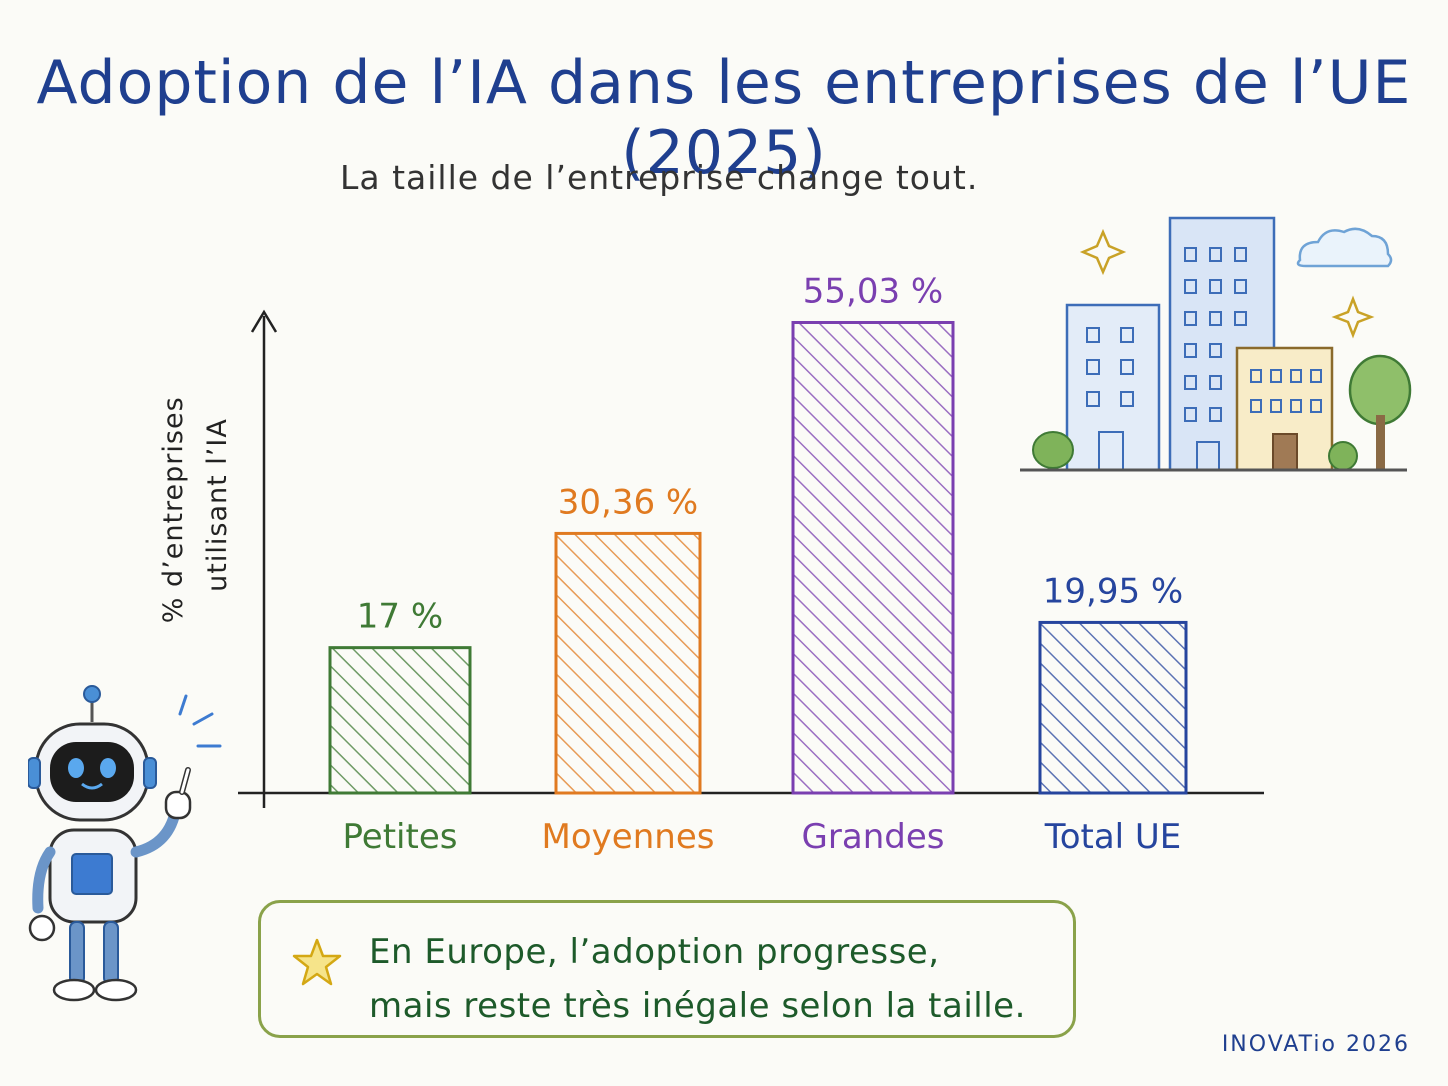 The image size is (1448, 1086). Describe the element at coordinates (654, 952) in the screenshot. I see `callout-line-1: En Europe, l’adoption progresse,` at that location.